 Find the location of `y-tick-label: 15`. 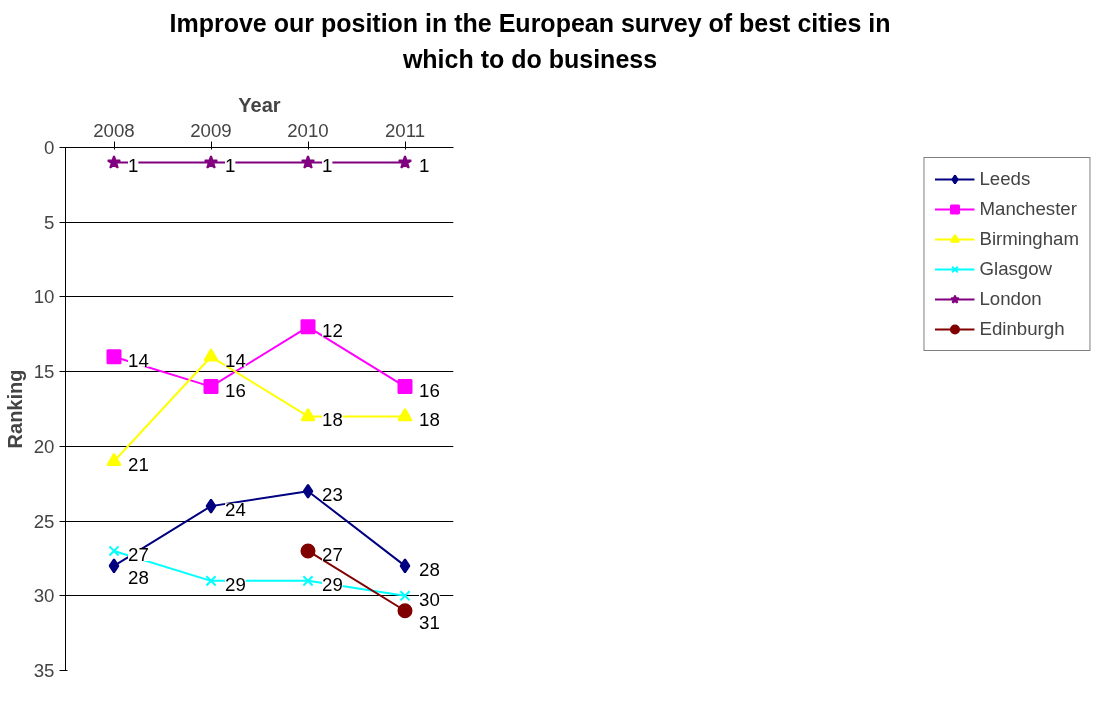

y-tick-label: 15 is located at coordinates (44, 372).